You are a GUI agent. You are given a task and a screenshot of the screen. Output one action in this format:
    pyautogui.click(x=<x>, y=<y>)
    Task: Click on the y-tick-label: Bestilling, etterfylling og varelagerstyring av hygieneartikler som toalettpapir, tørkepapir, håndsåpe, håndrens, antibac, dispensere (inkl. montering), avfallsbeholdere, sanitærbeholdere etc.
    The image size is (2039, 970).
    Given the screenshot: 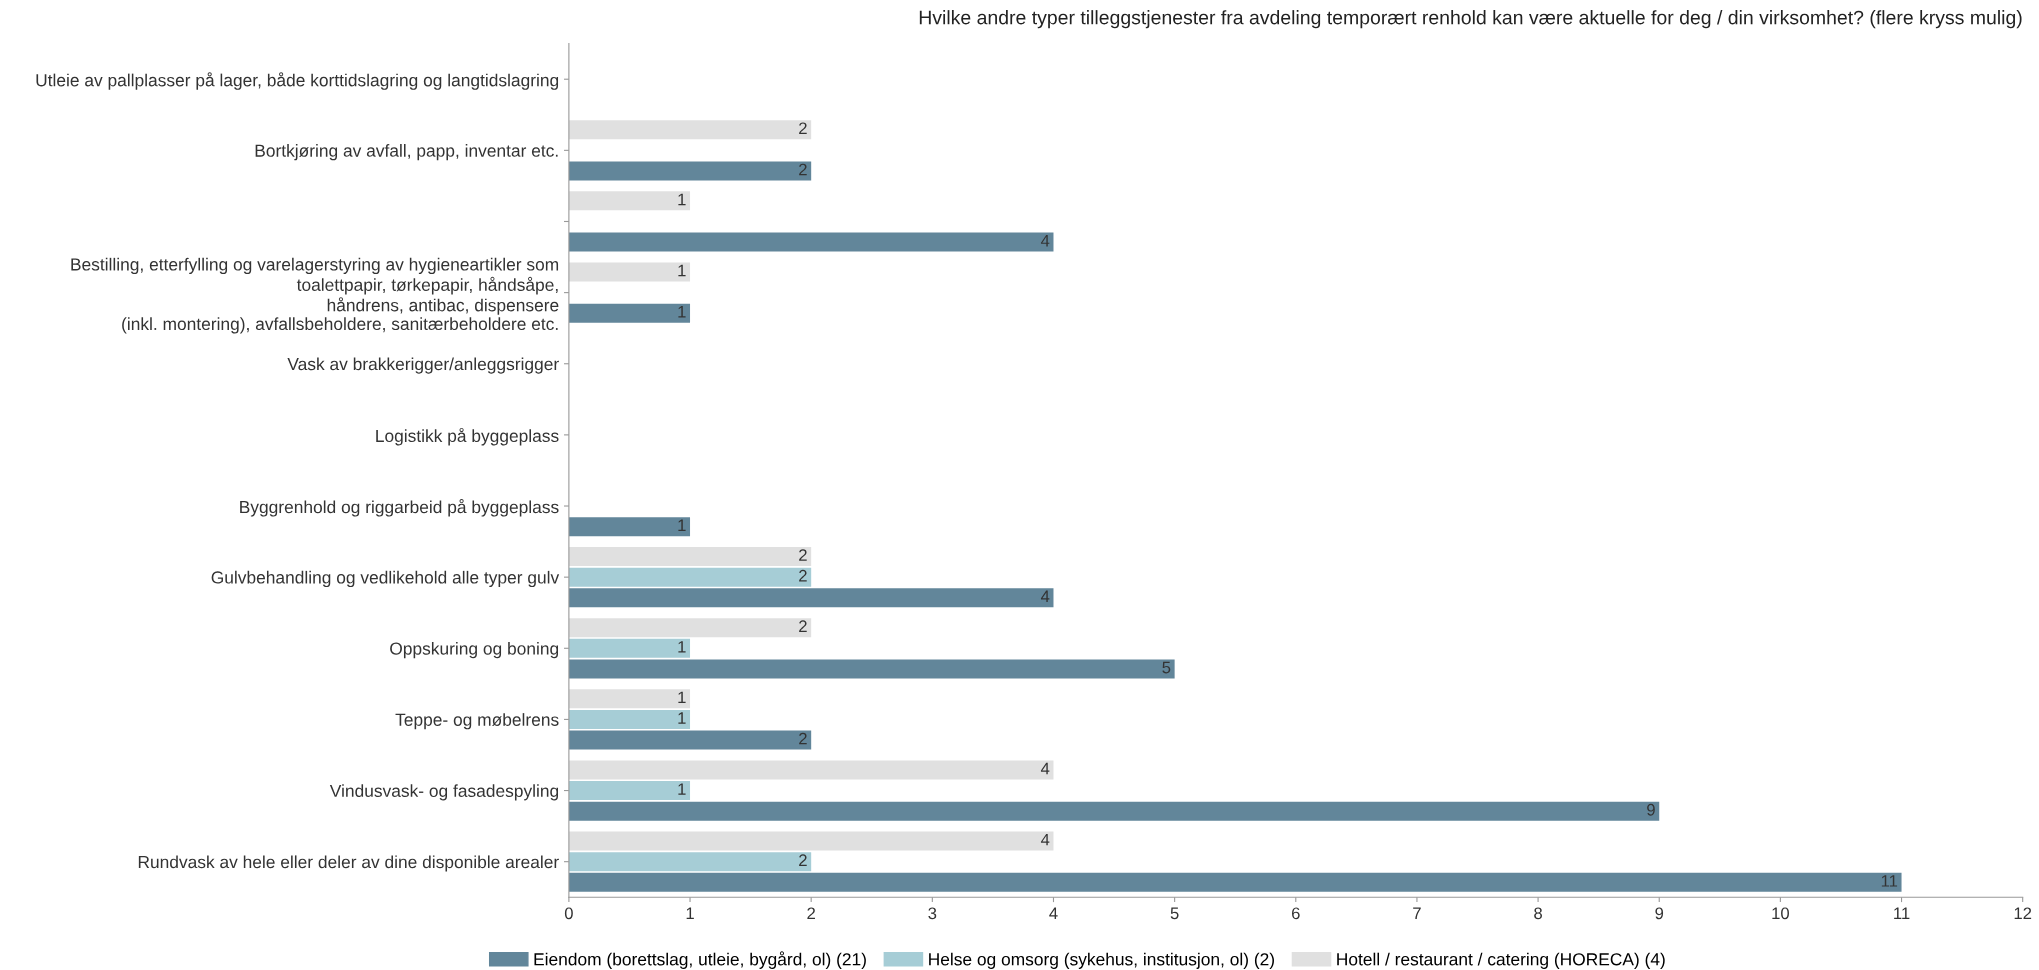 What is the action you would take?
    pyautogui.click(x=315, y=295)
    